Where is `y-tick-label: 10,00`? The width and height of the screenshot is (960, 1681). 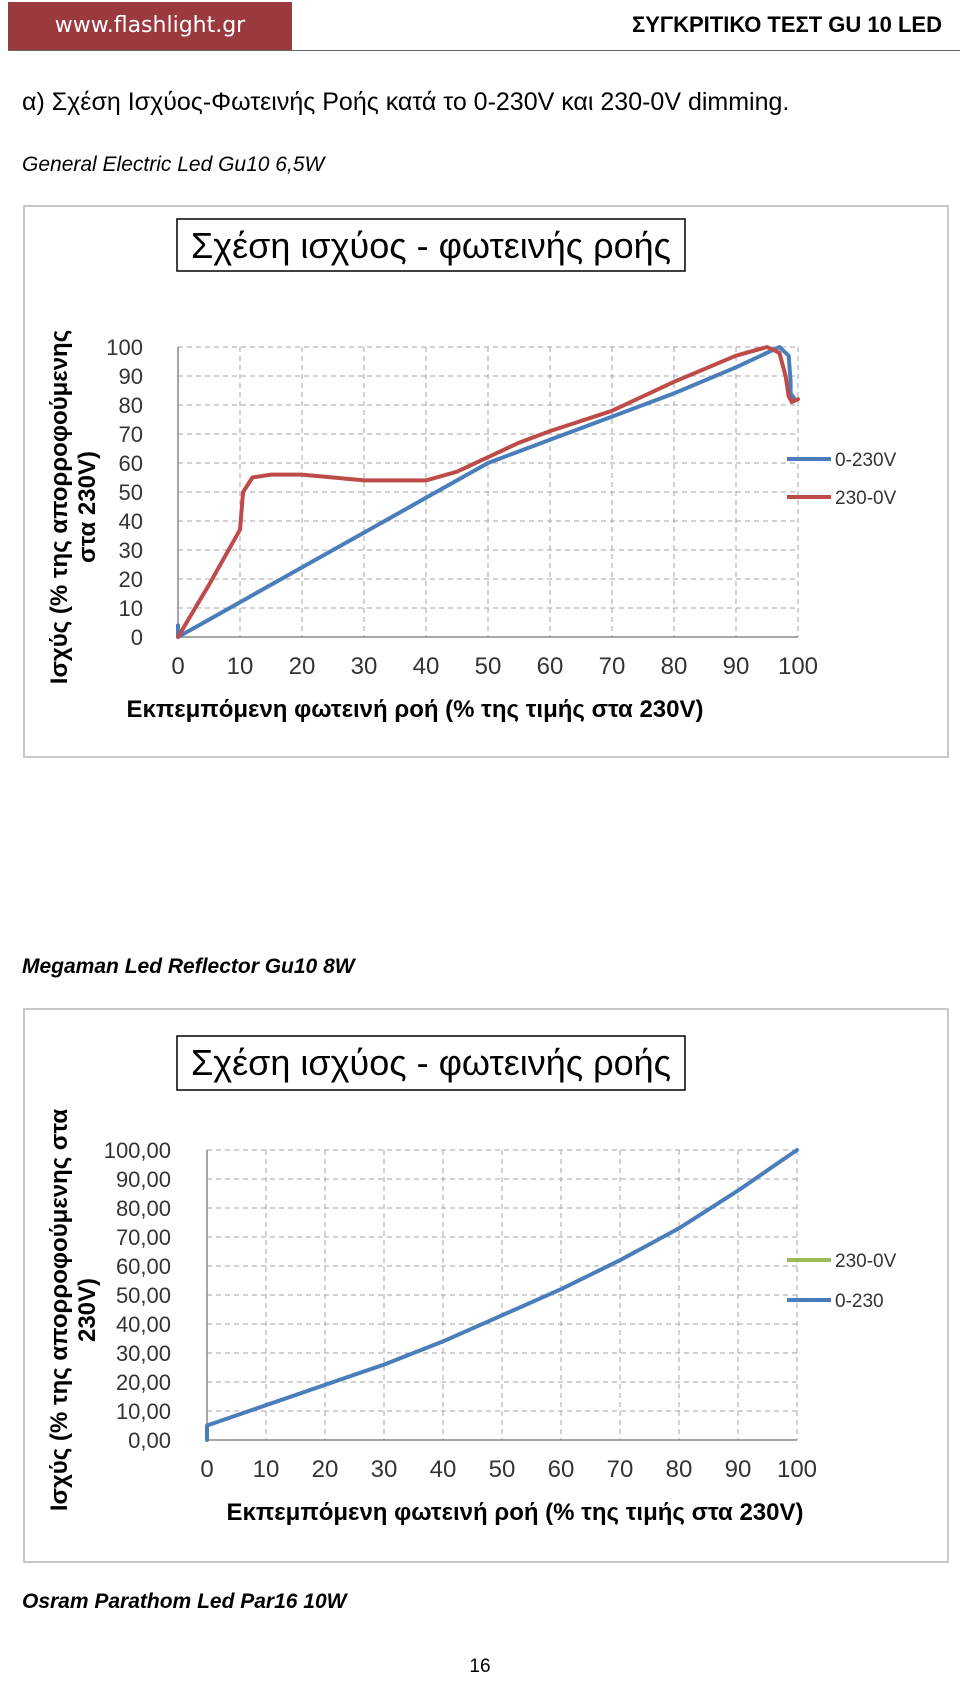 y-tick-label: 10,00 is located at coordinates (143, 1411).